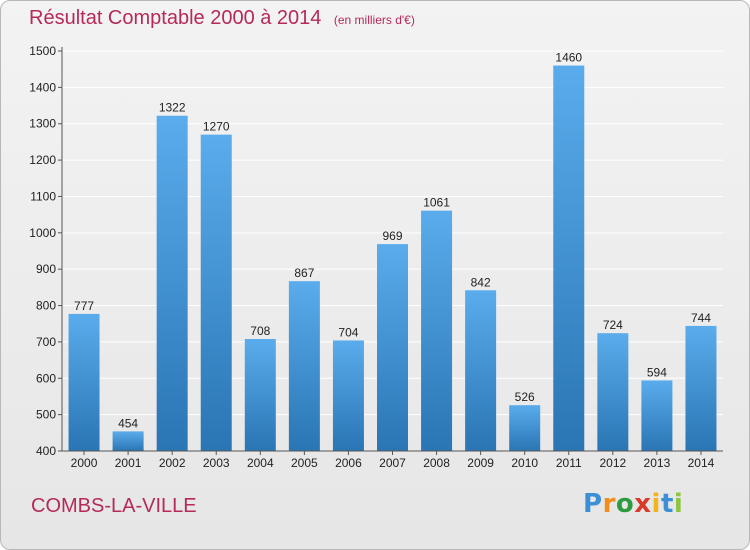 The width and height of the screenshot is (750, 550). I want to click on x-tick-label: 2008, so click(436, 463).